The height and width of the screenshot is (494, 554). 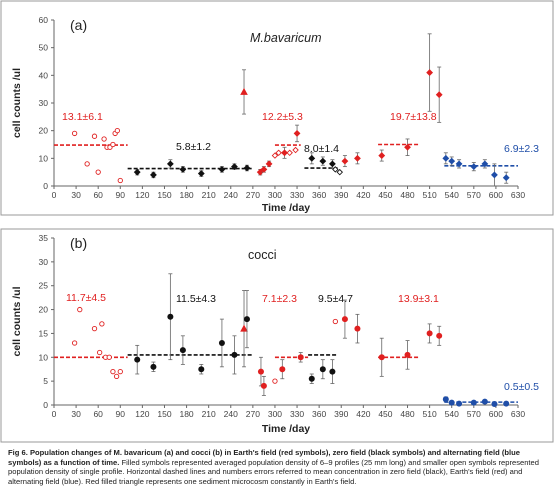 What do you see at coordinates (335, 299) in the screenshot?
I see `mean-annotation: 9.5±4.7` at bounding box center [335, 299].